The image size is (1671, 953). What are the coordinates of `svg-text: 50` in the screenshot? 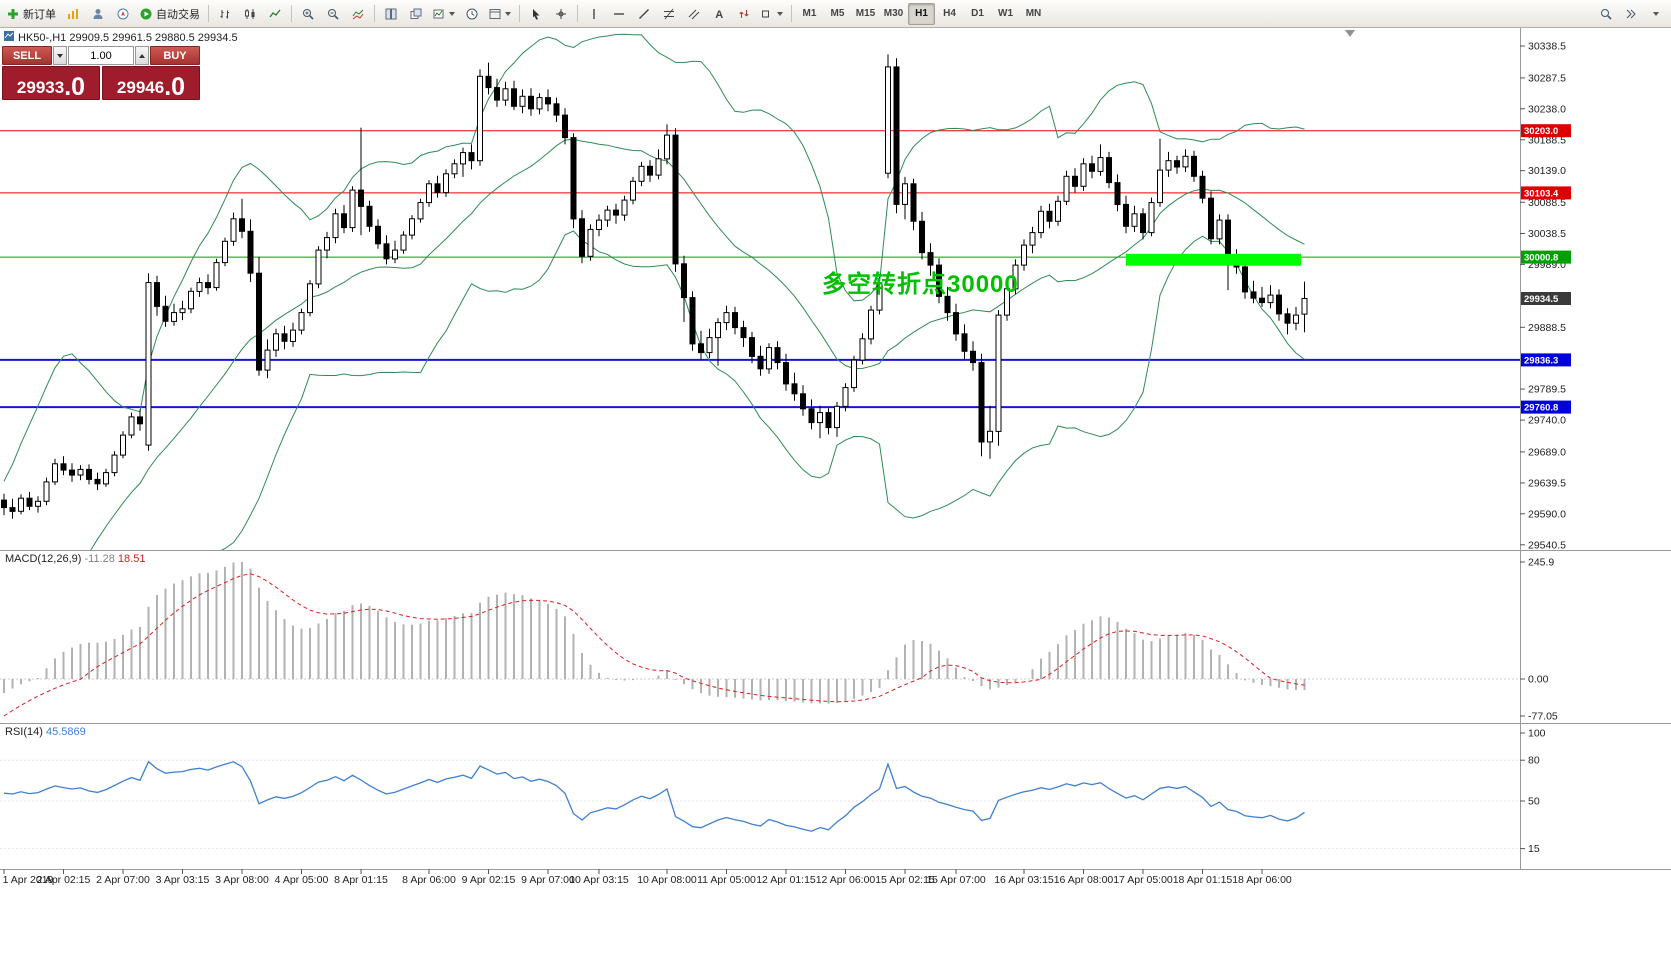 It's located at (1534, 802).